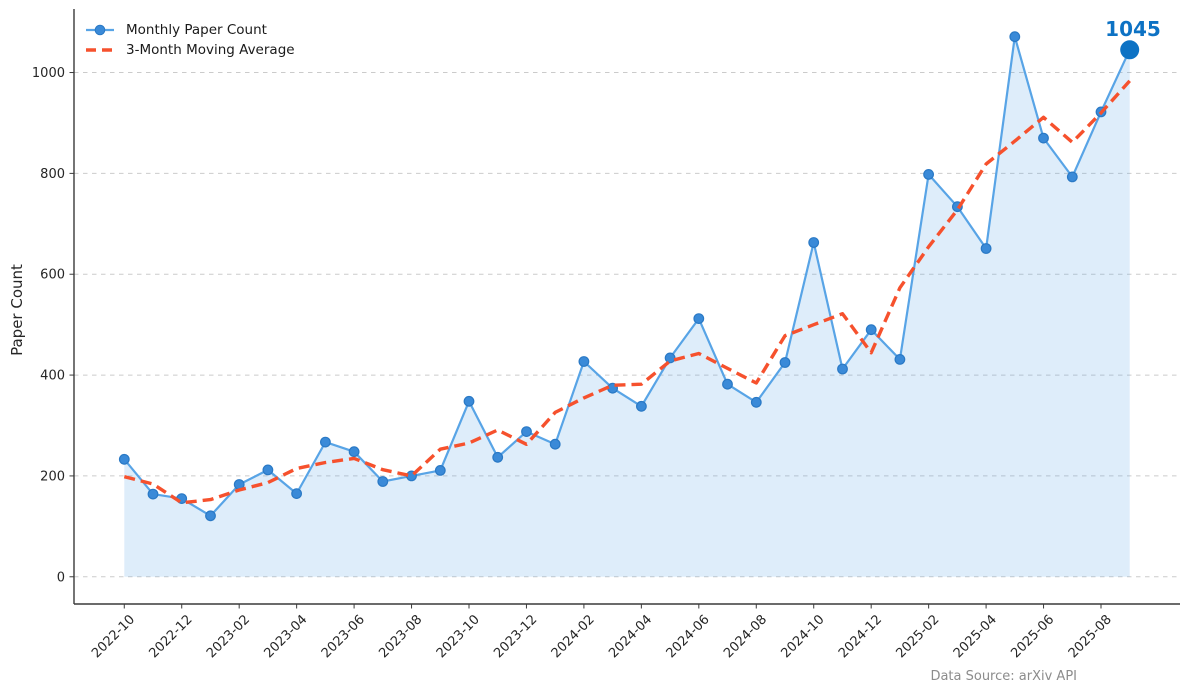 This screenshot has height=698, width=1189. Describe the element at coordinates (210, 50) in the screenshot. I see `legend-label-moving-average: 3-Month Moving Average` at that location.